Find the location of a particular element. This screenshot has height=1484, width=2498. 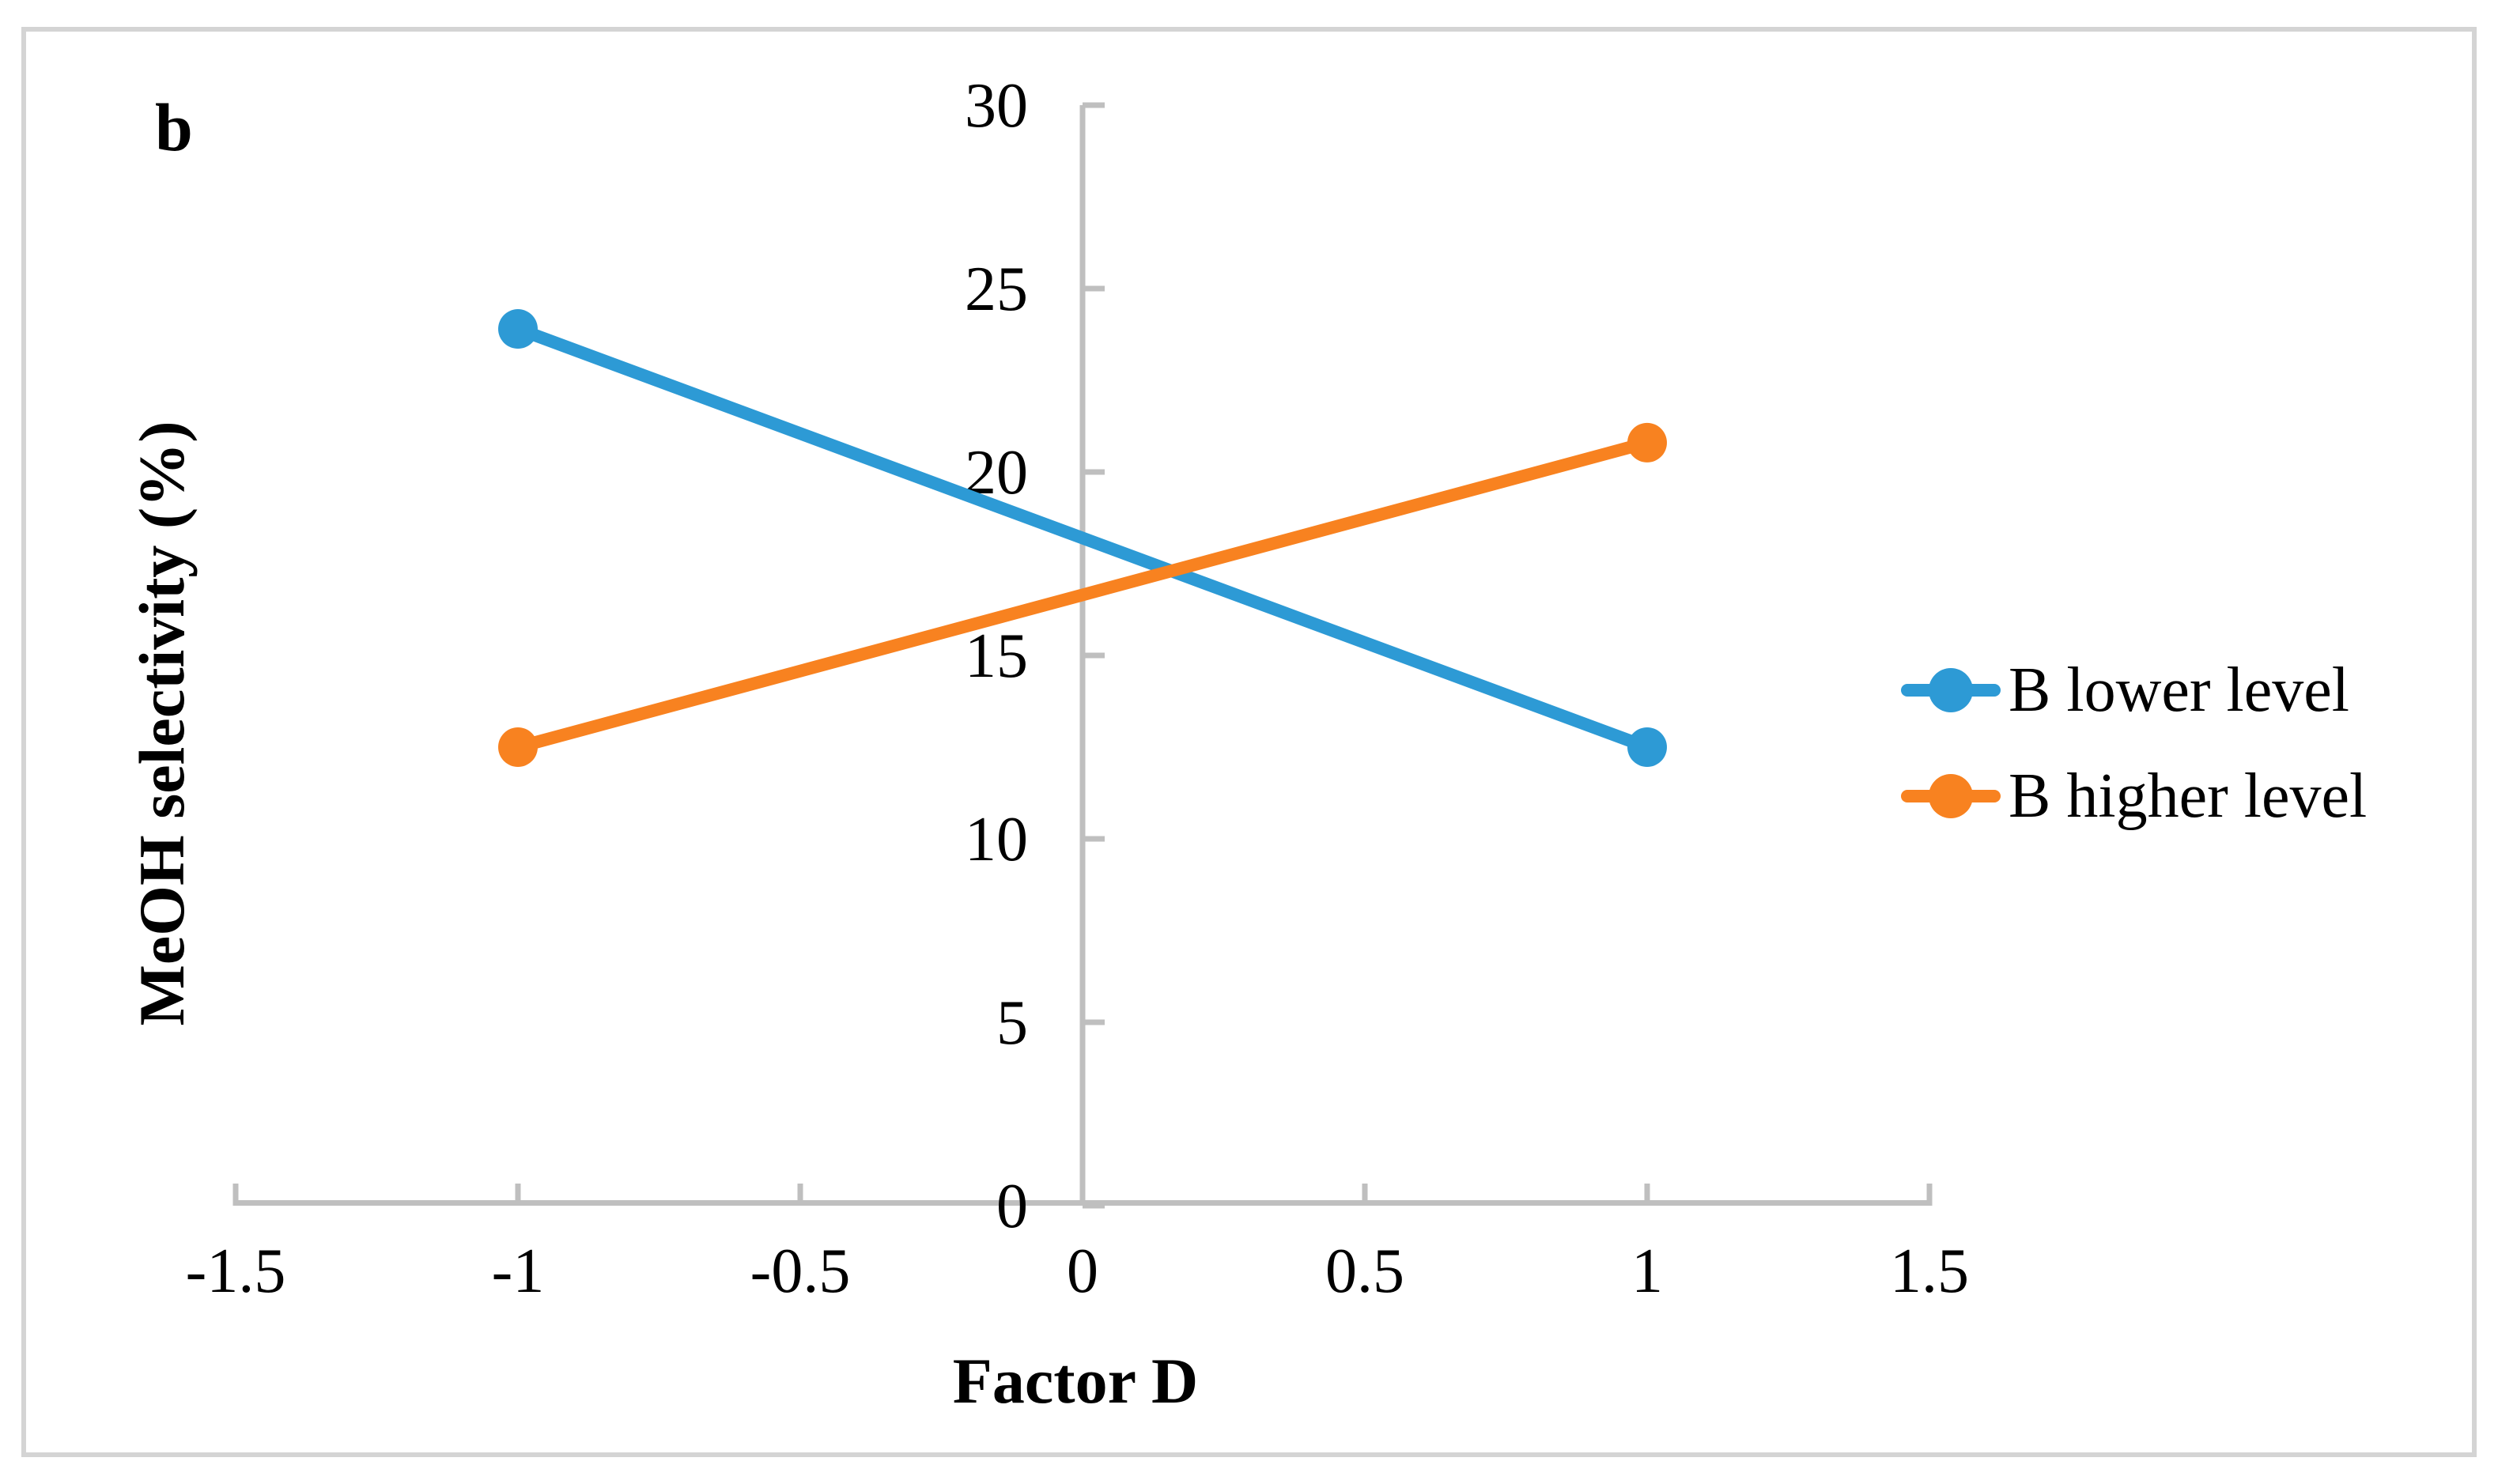

x-tick-label: -1 is located at coordinates (518, 1271).